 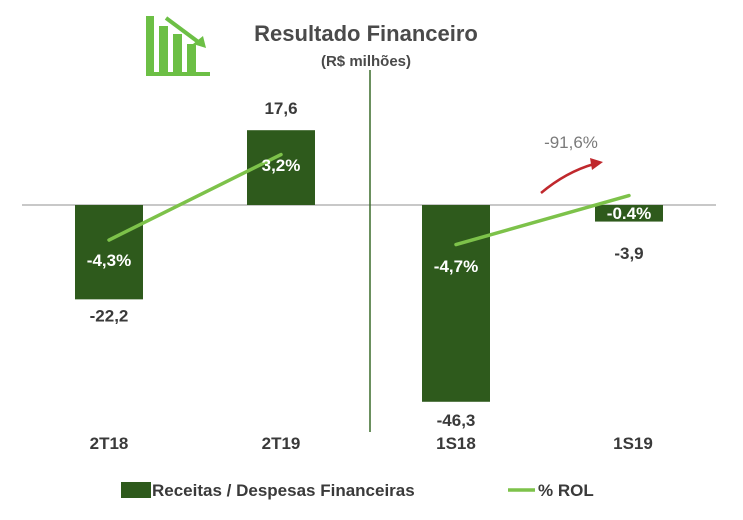 I want to click on bar-chart-decline-icon, so click(x=178, y=46).